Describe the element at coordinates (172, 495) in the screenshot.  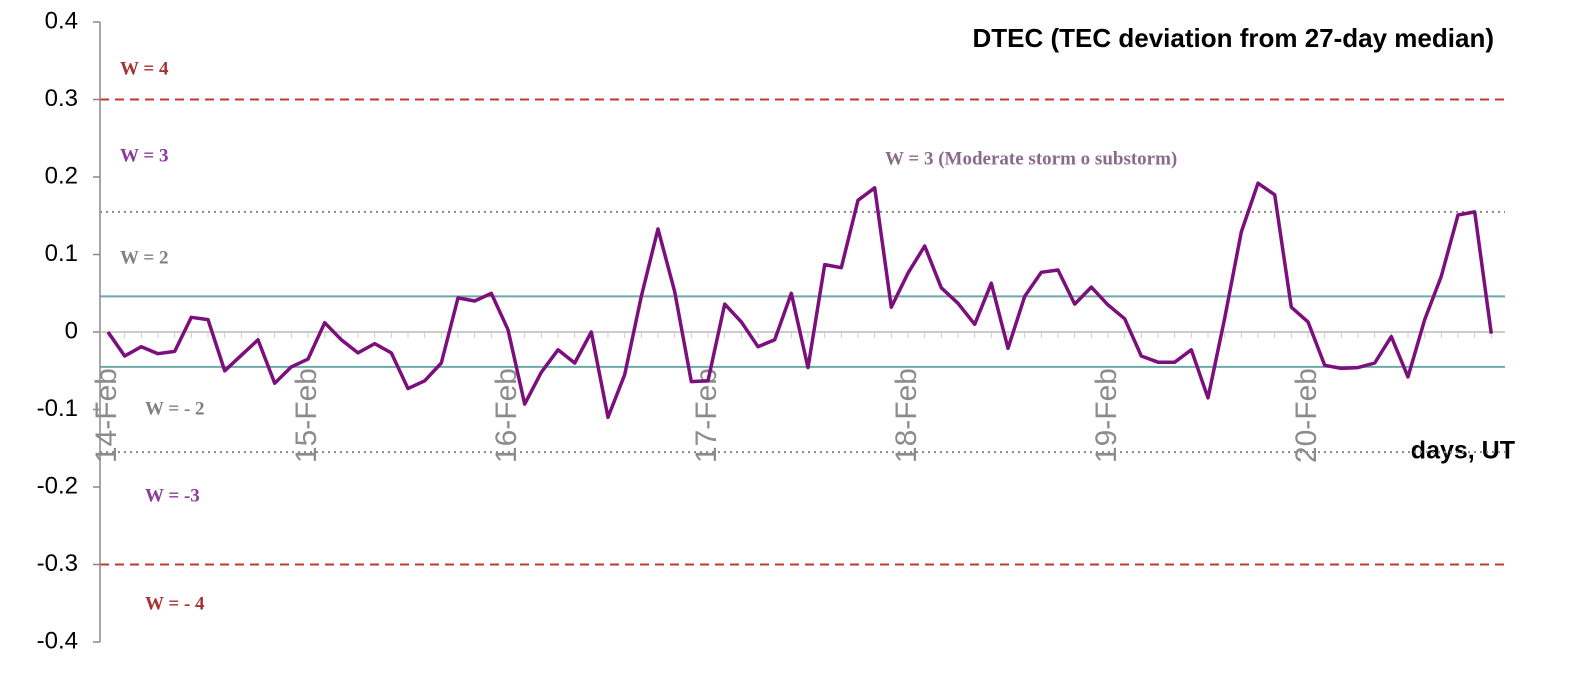
I see `annotation: W = -3` at that location.